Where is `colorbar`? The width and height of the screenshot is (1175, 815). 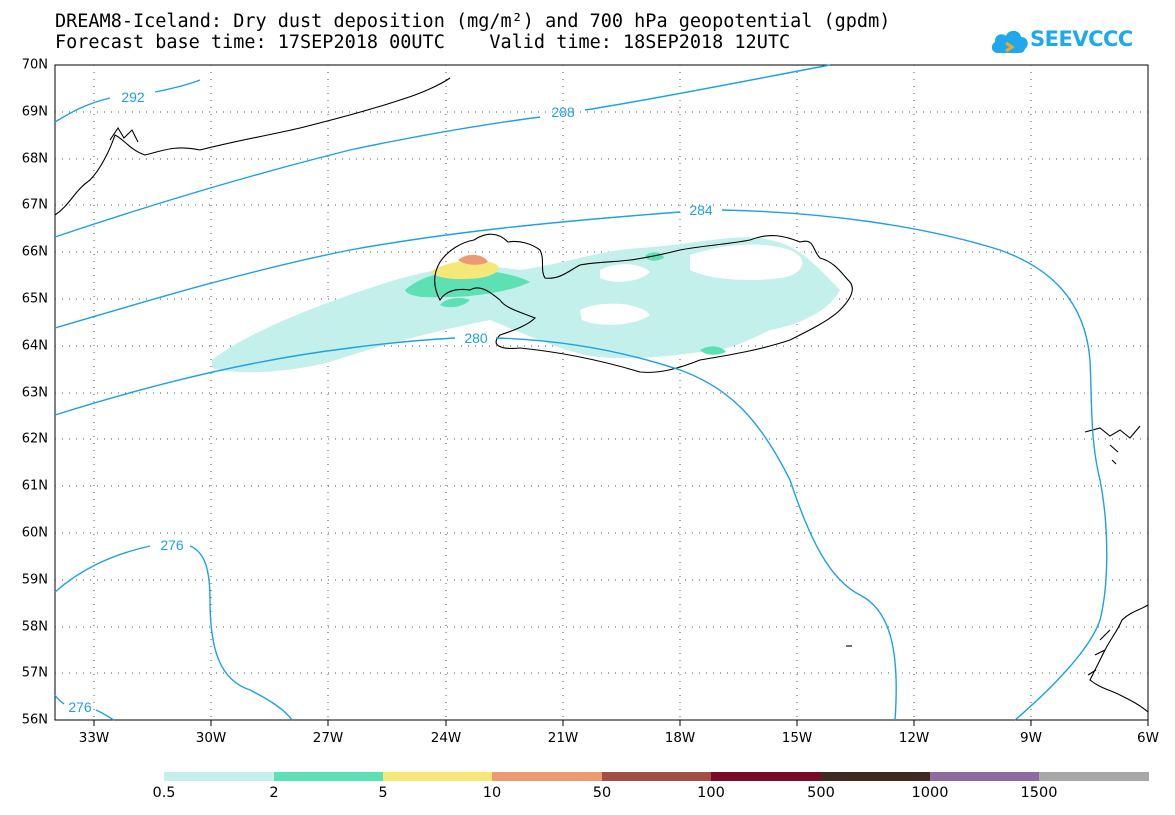 colorbar is located at coordinates (656, 776).